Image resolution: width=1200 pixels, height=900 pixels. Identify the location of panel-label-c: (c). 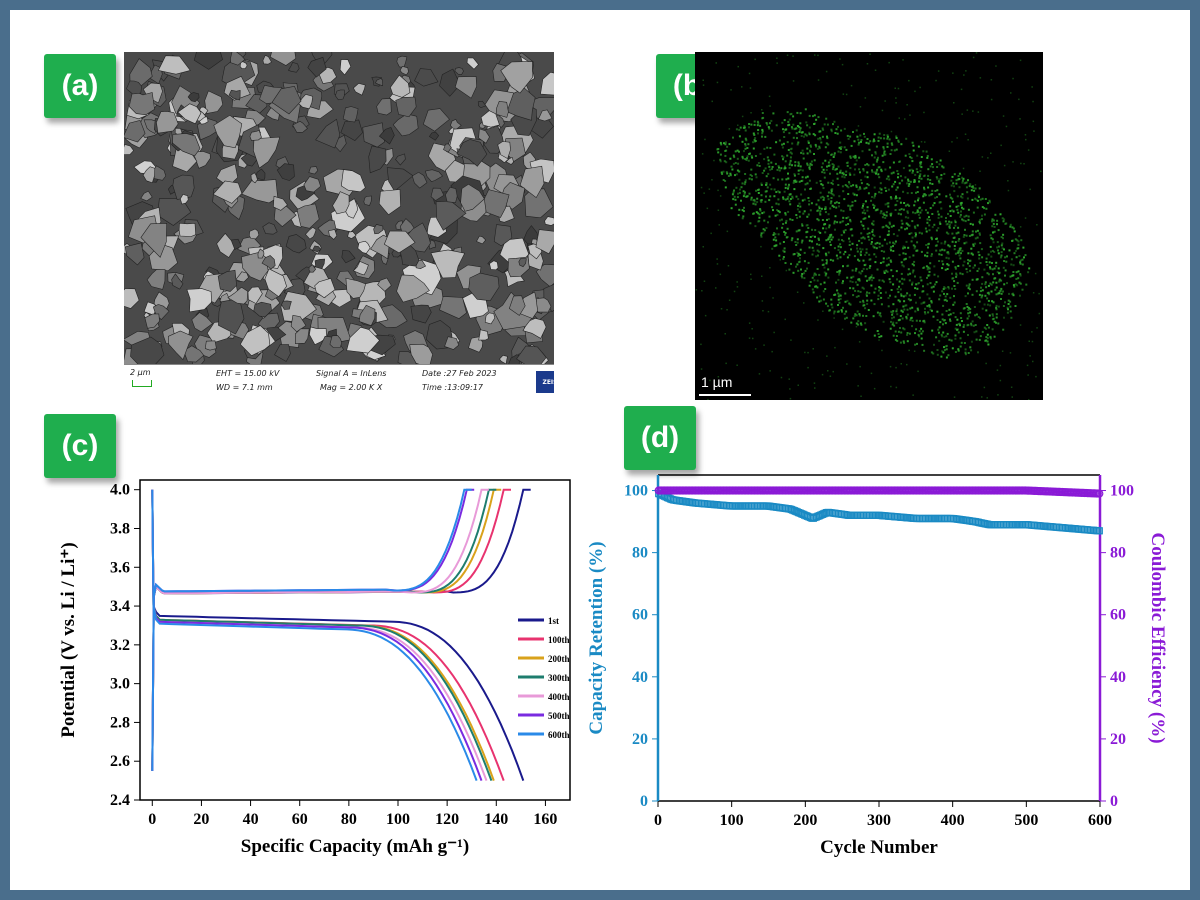
(80, 446).